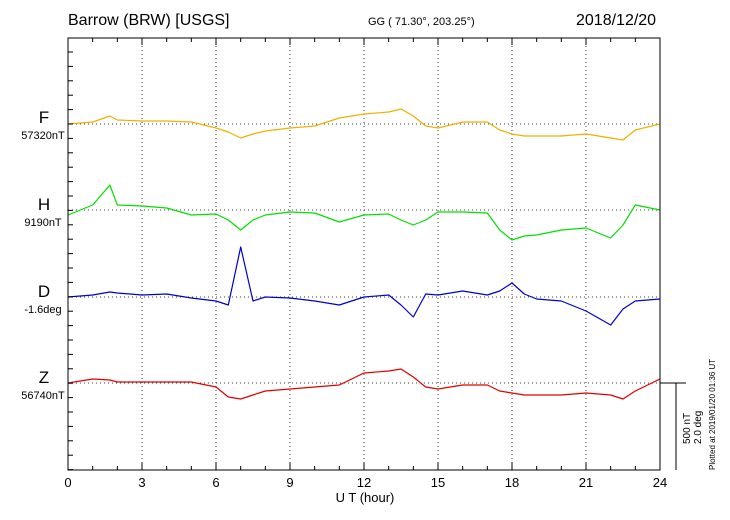 This screenshot has width=730, height=520. What do you see at coordinates (712, 414) in the screenshot?
I see `plotted-timestamp: Plotted at 2019/01/20 01:36 UT` at bounding box center [712, 414].